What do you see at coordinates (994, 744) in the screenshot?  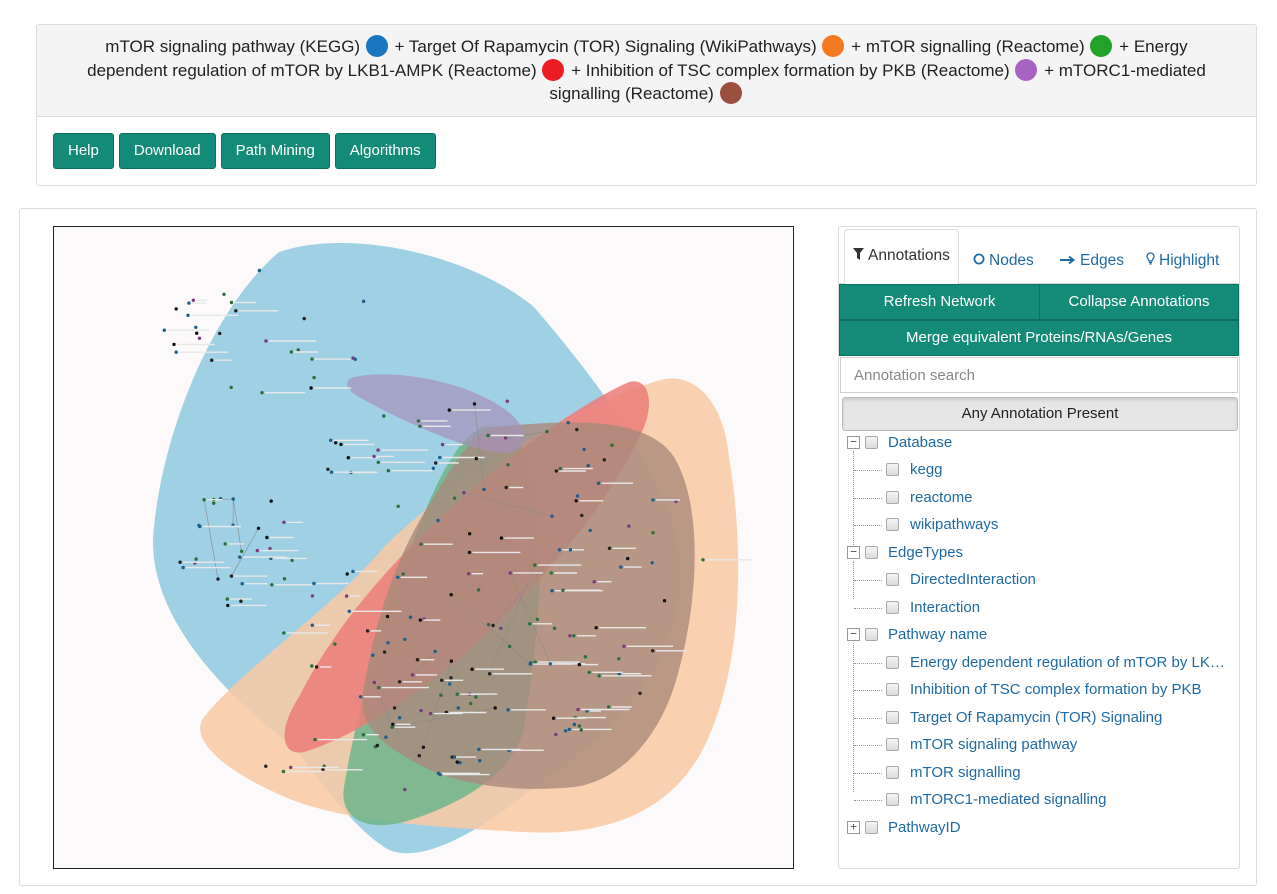 I see `tree-item-label: mTOR signaling pathway` at bounding box center [994, 744].